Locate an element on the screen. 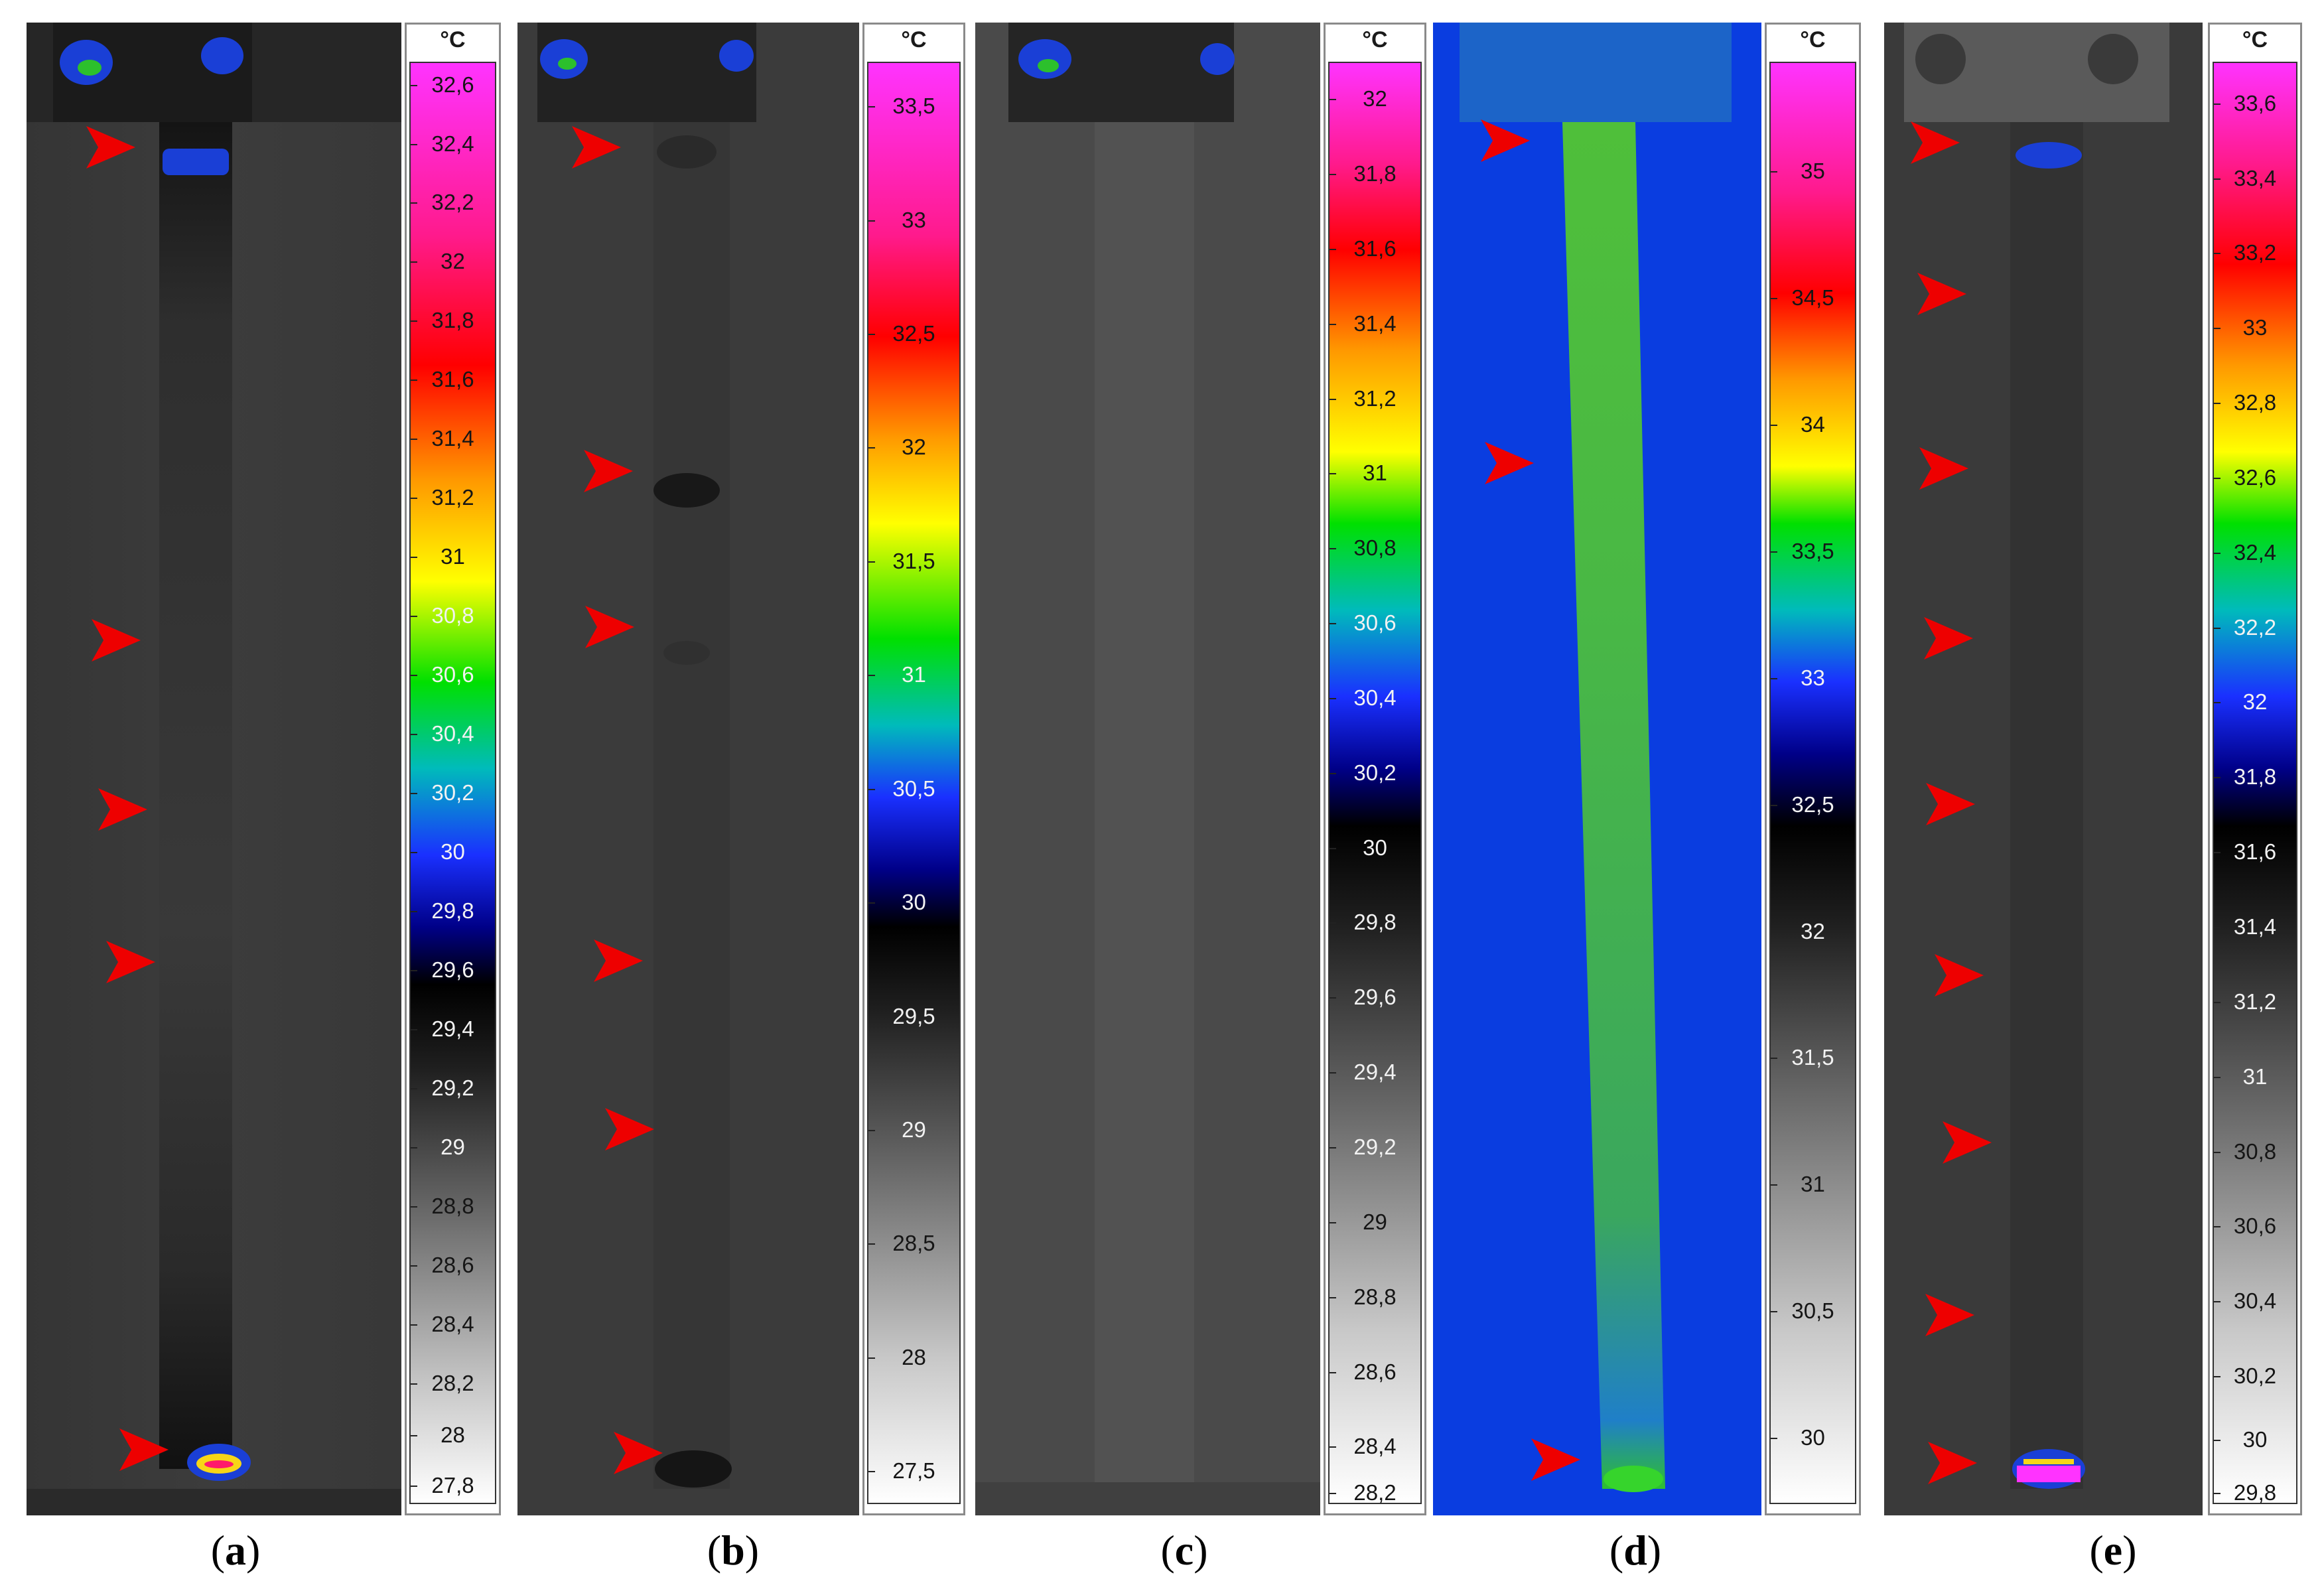 This screenshot has width=2324, height=1595. scale-tick-label: 27,5 is located at coordinates (913, 1471).